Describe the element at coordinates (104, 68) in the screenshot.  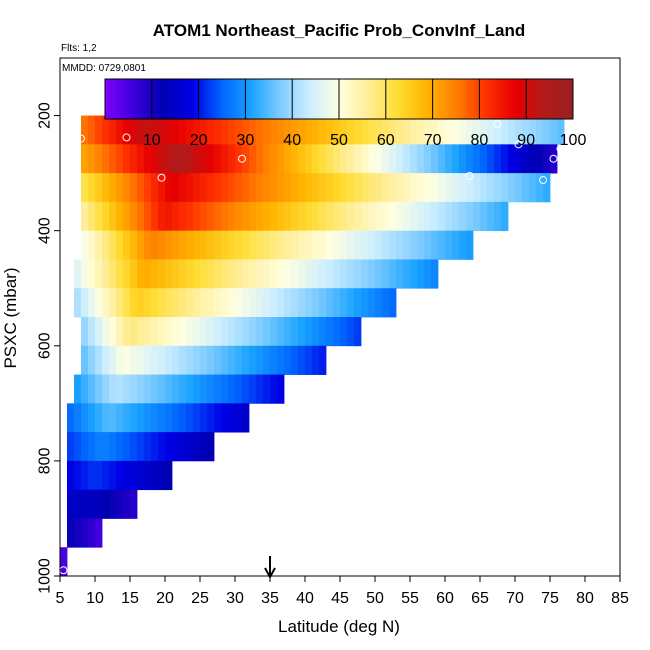
I see `mmdd-label: MMDD: 0729,0801` at that location.